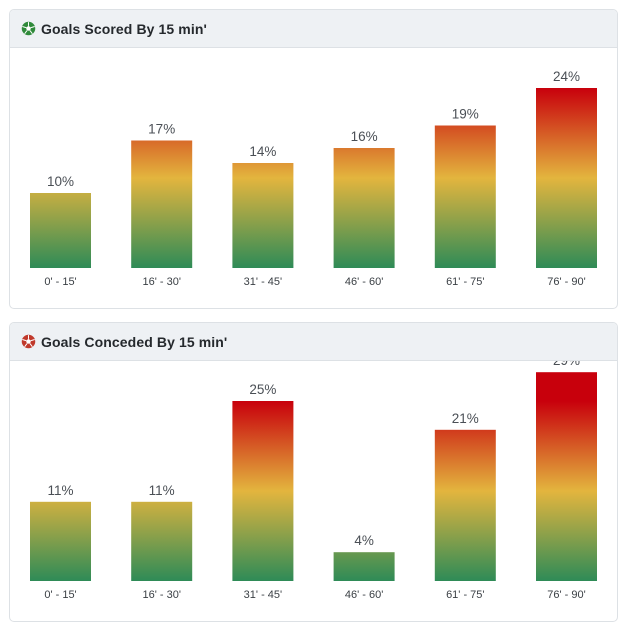 The height and width of the screenshot is (633, 626). What do you see at coordinates (566, 364) in the screenshot?
I see `conceded-value-label-5: 29%` at bounding box center [566, 364].